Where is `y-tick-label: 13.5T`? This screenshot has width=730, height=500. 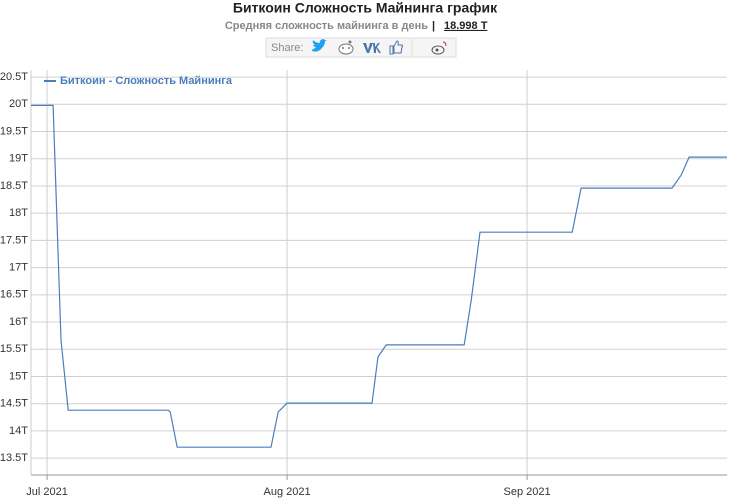
y-tick-label: 13.5T is located at coordinates (14, 458).